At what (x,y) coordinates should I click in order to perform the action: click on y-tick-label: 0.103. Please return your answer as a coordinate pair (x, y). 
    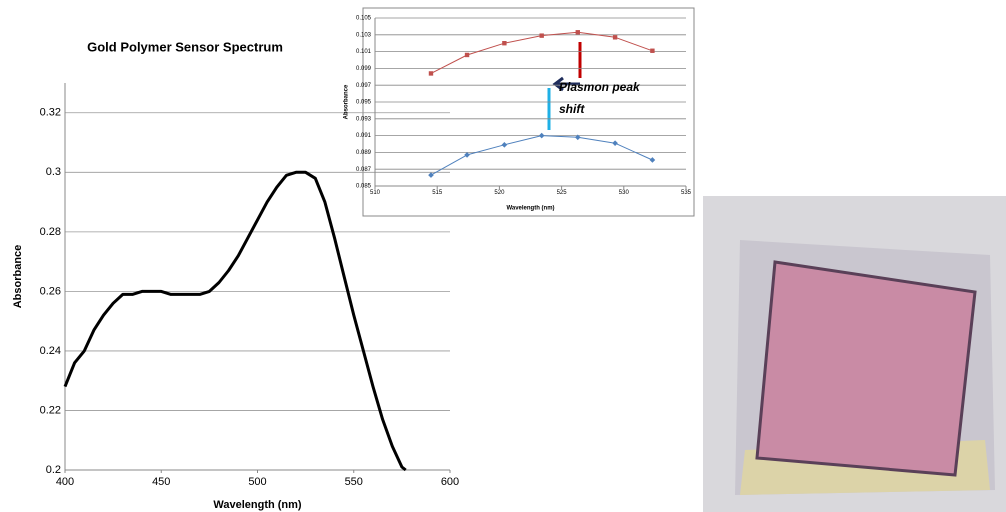
    Looking at the image, I should click on (364, 35).